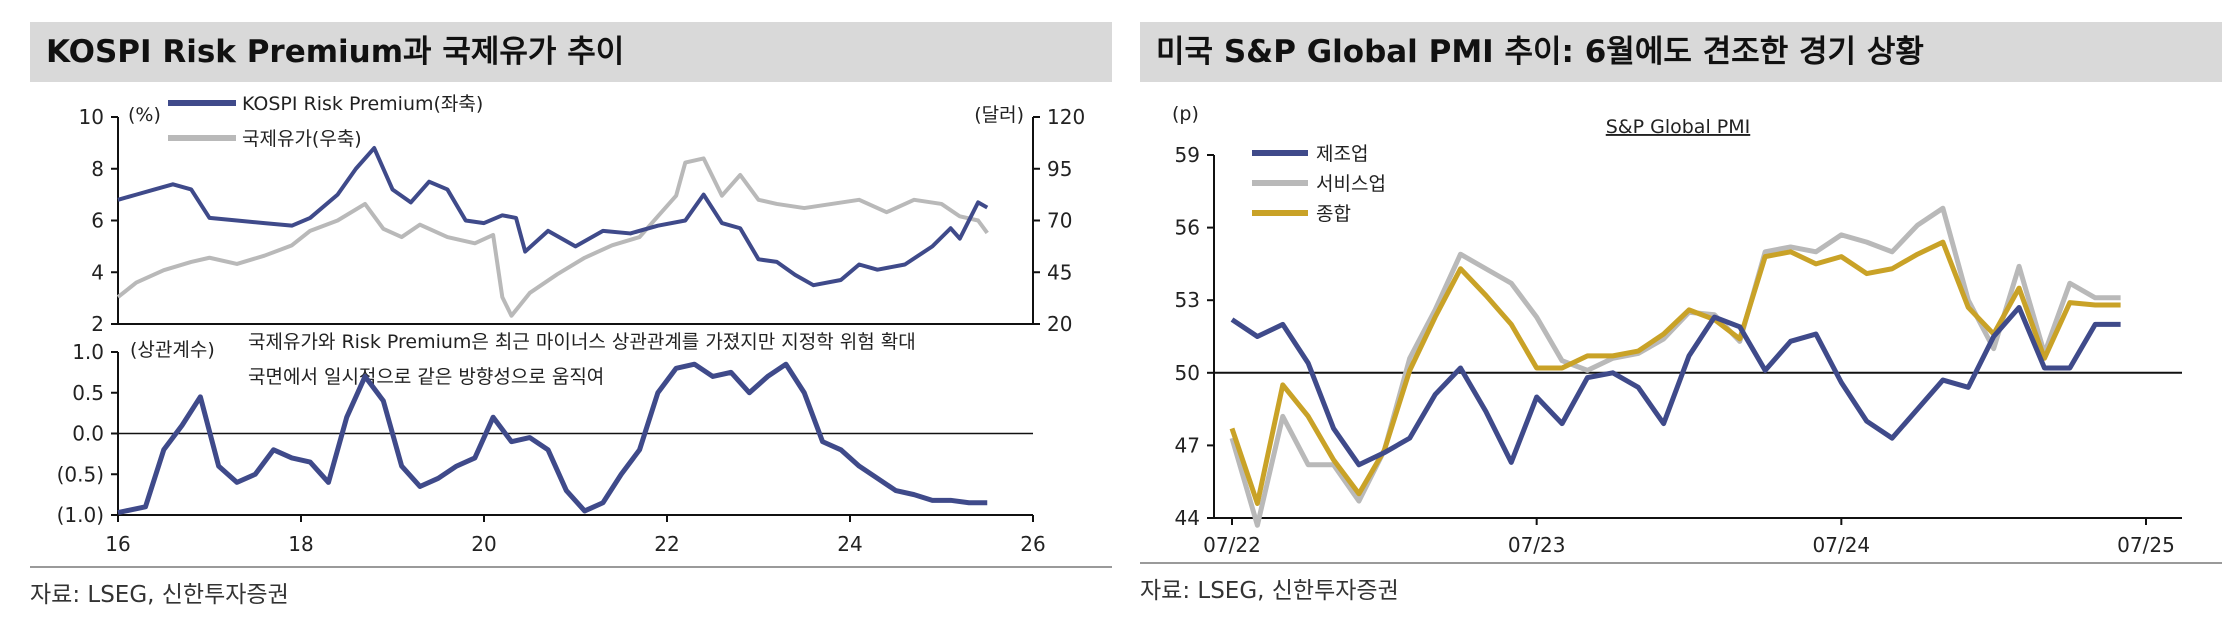 The width and height of the screenshot is (2240, 639). What do you see at coordinates (1675, 386) in the screenshot?
I see `manufacturing-pmi-line` at bounding box center [1675, 386].